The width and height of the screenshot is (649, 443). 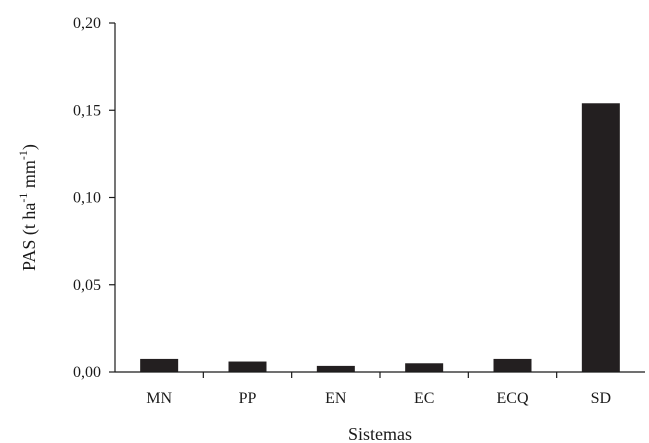 I want to click on y-axis-title: PAS (t ha-1 mm-1), so click(x=28, y=207).